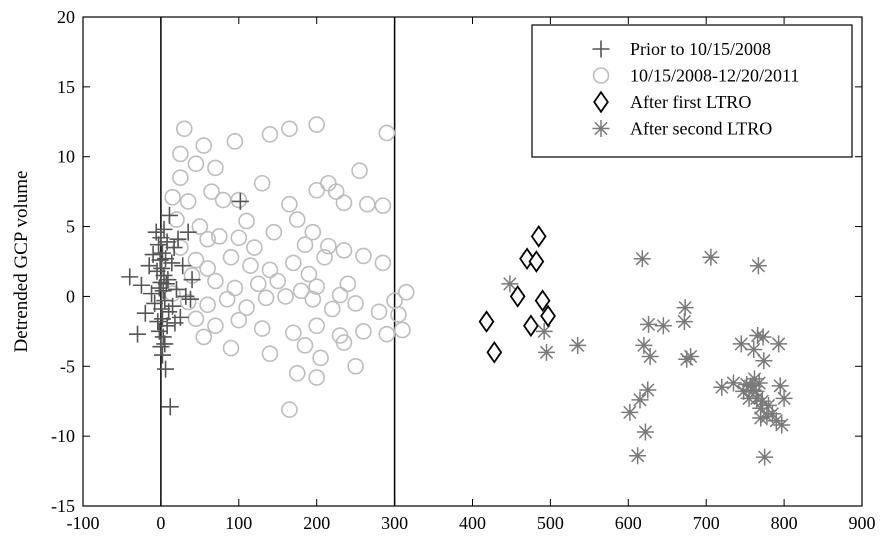 Image resolution: width=893 pixels, height=542 pixels. Describe the element at coordinates (394, 523) in the screenshot. I see `x-tick-label: 300` at that location.